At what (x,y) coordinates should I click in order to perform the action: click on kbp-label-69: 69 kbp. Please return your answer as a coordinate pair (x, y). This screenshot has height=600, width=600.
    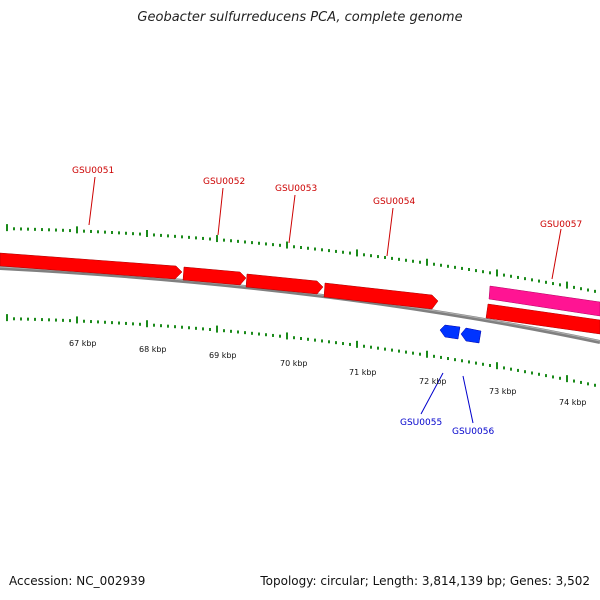
    Looking at the image, I should click on (223, 355).